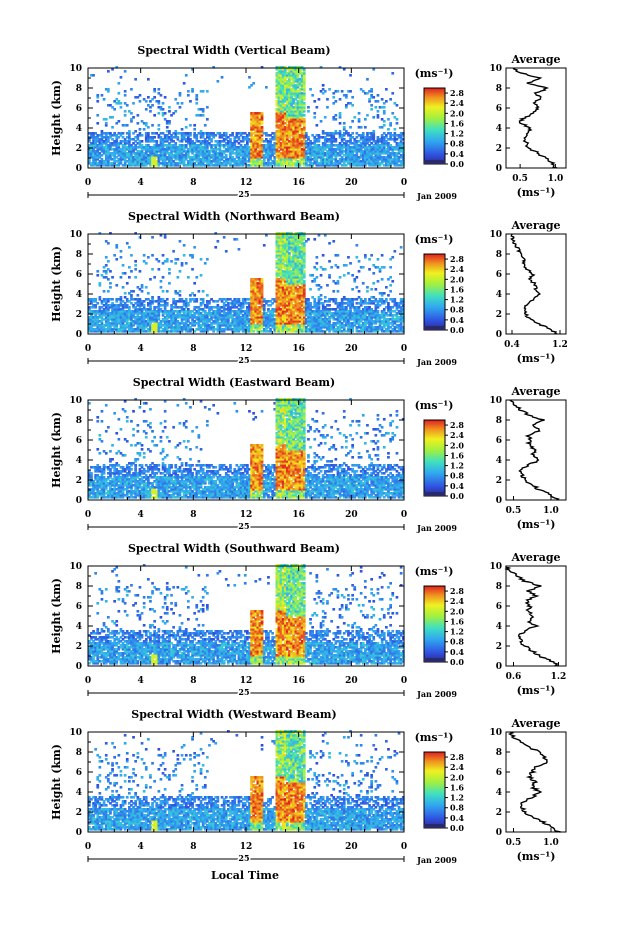  Describe the element at coordinates (514, 677) in the screenshot. I see `profile-x-tick-label: 0.6` at that location.